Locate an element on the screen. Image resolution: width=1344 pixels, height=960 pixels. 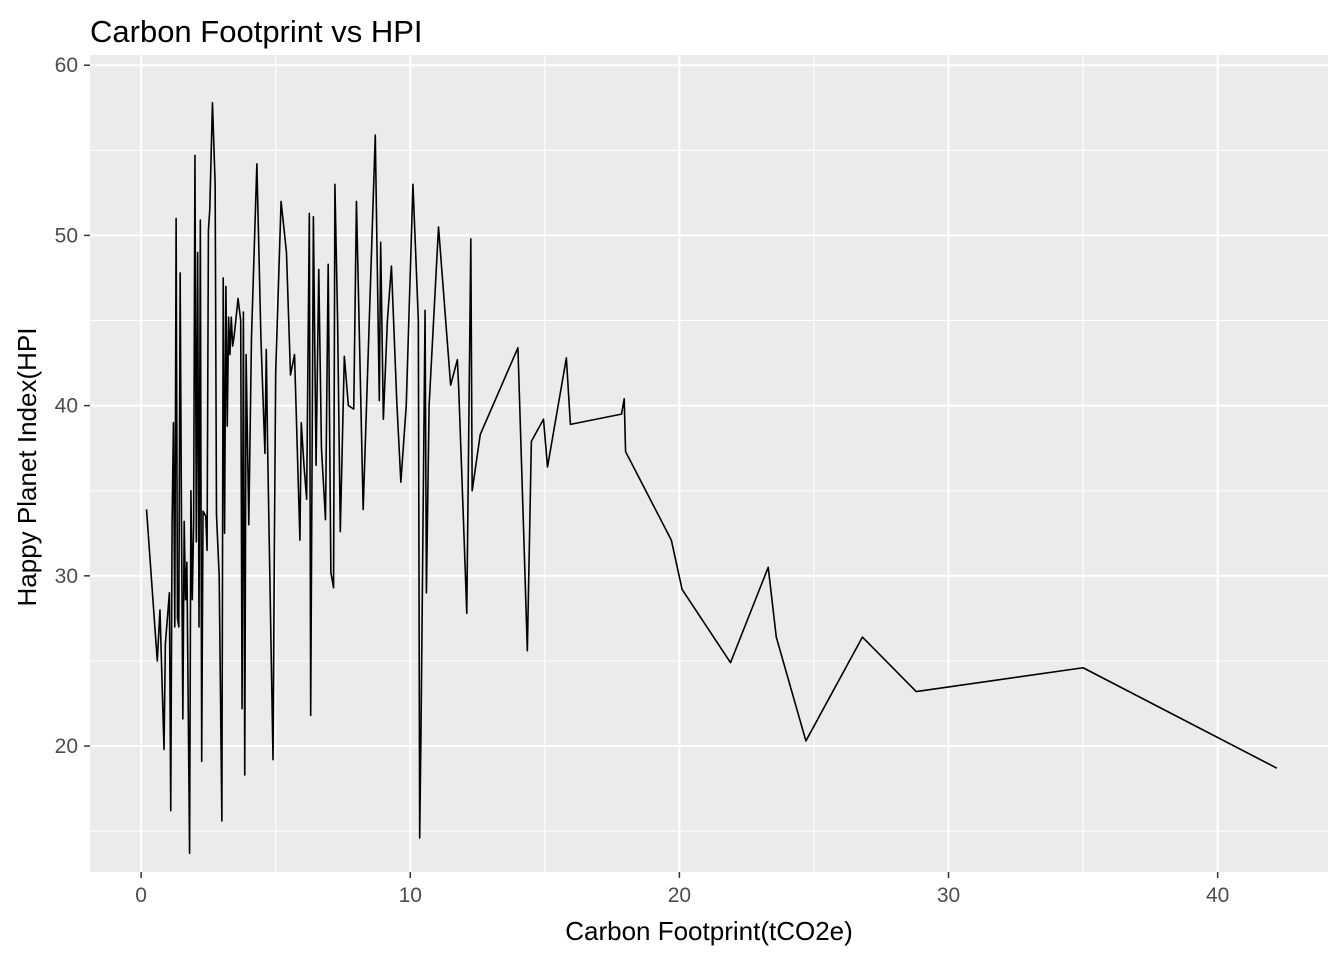
y-tick-label: 60 is located at coordinates (66, 65).